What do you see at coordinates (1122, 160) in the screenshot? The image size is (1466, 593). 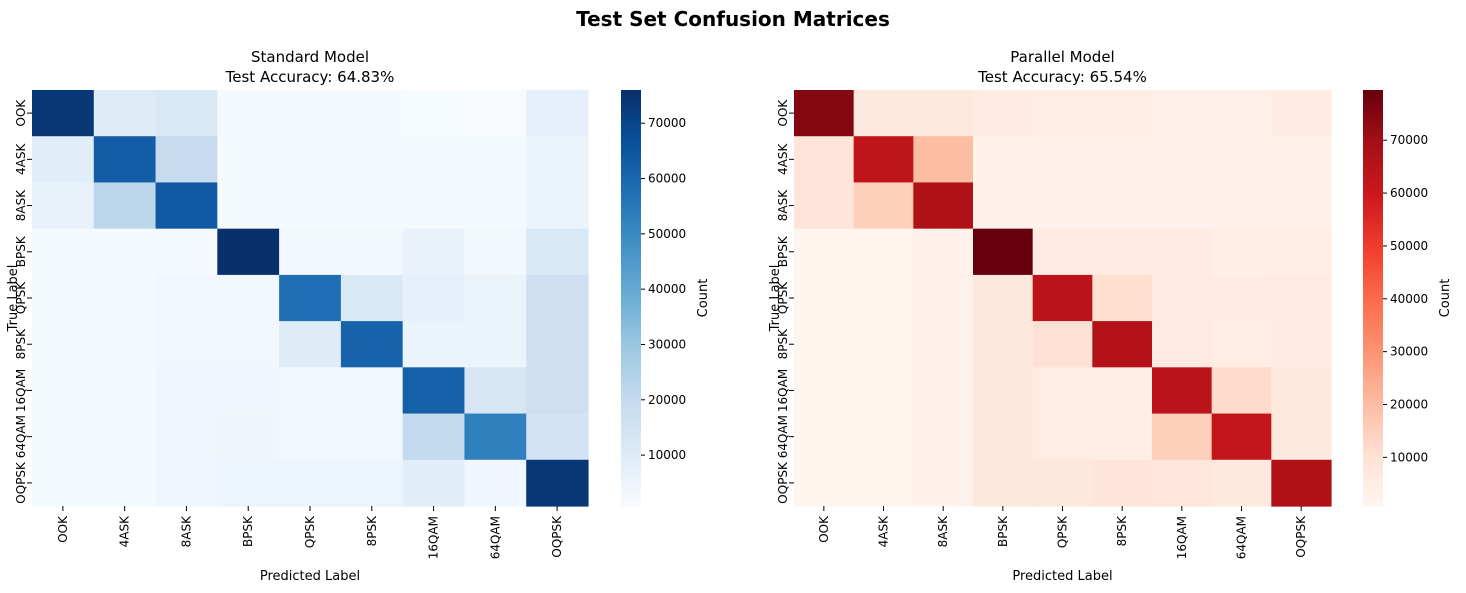 I see `parallel-cell-4ASK-8PSK` at bounding box center [1122, 160].